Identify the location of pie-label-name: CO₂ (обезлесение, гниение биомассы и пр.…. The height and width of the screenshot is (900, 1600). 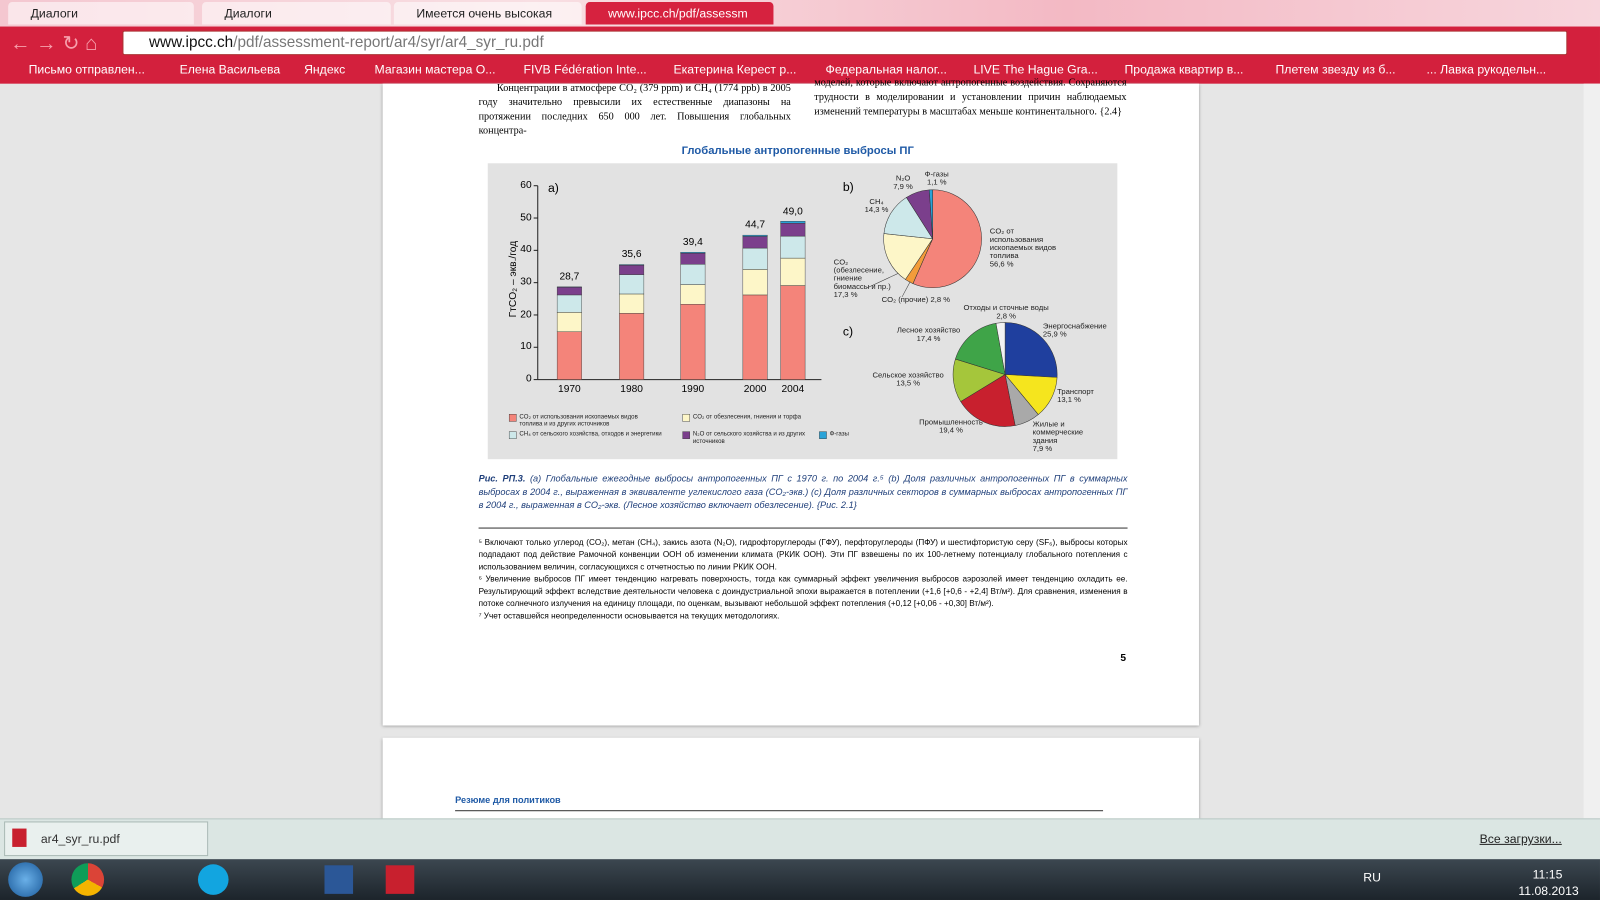
(862, 274).